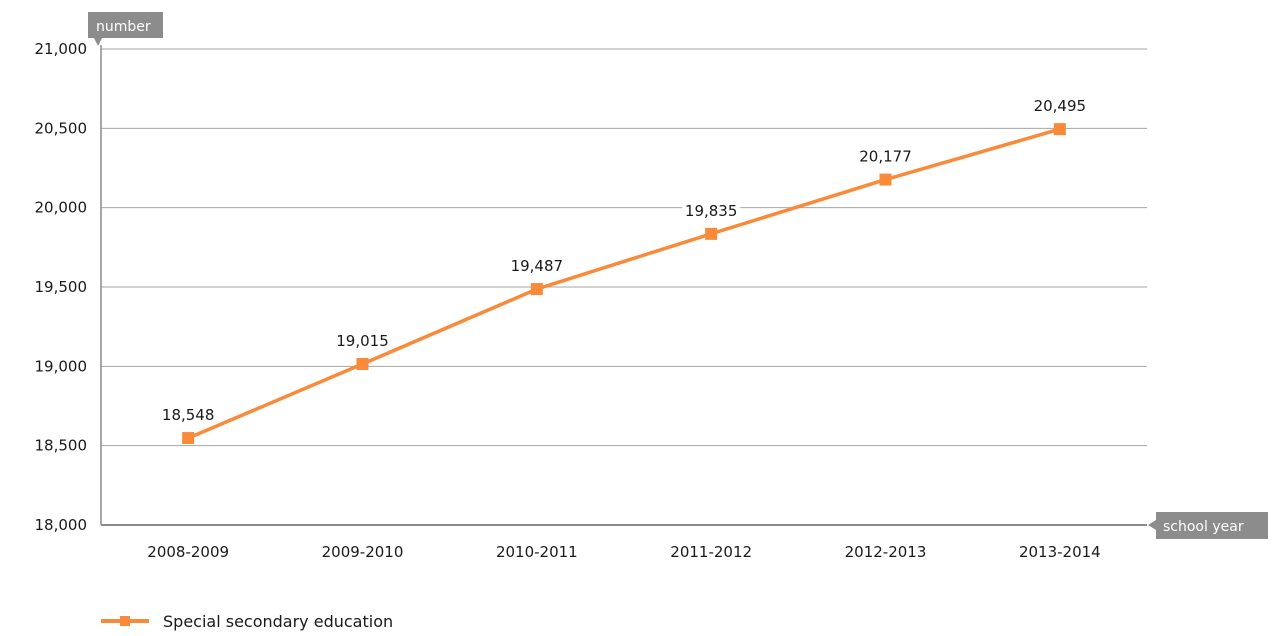 The image size is (1287, 636). I want to click on x-axis-title-tag: school year, so click(1208, 525).